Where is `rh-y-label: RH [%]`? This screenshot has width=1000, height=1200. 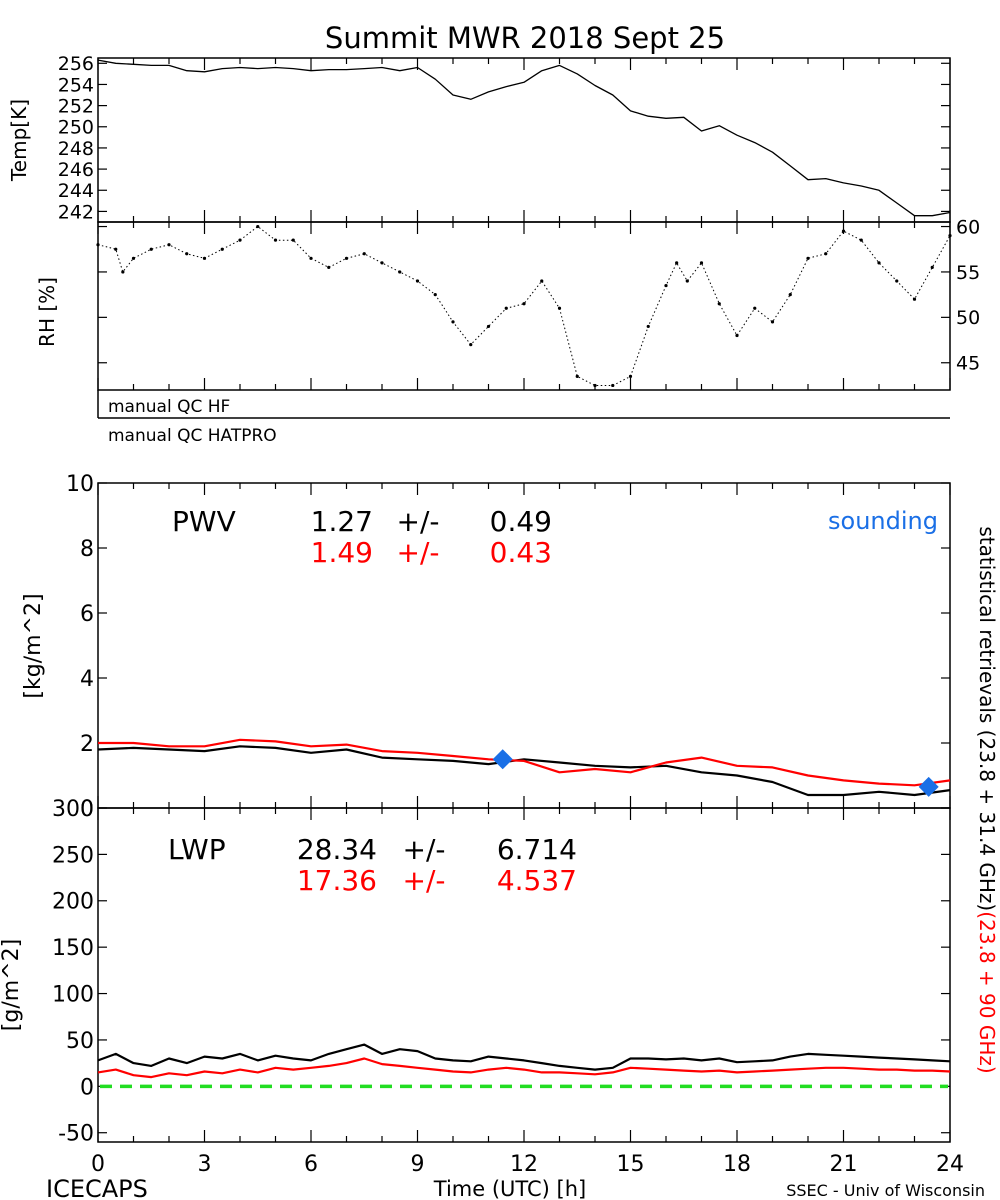 rh-y-label: RH [%] is located at coordinates (47, 312).